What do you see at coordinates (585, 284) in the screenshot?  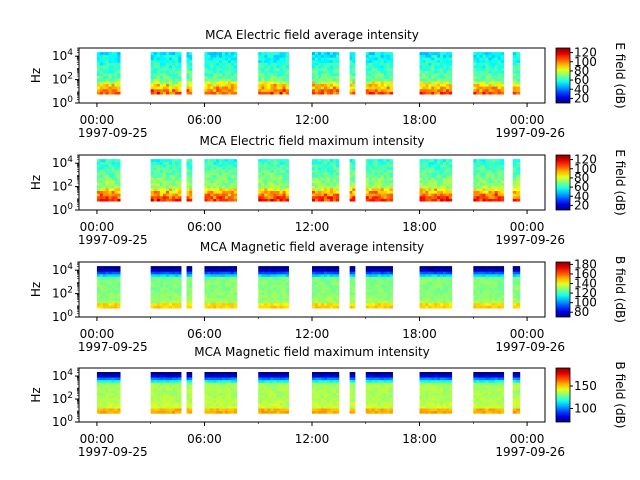 I see `colorbar-tick-label: 140` at bounding box center [585, 284].